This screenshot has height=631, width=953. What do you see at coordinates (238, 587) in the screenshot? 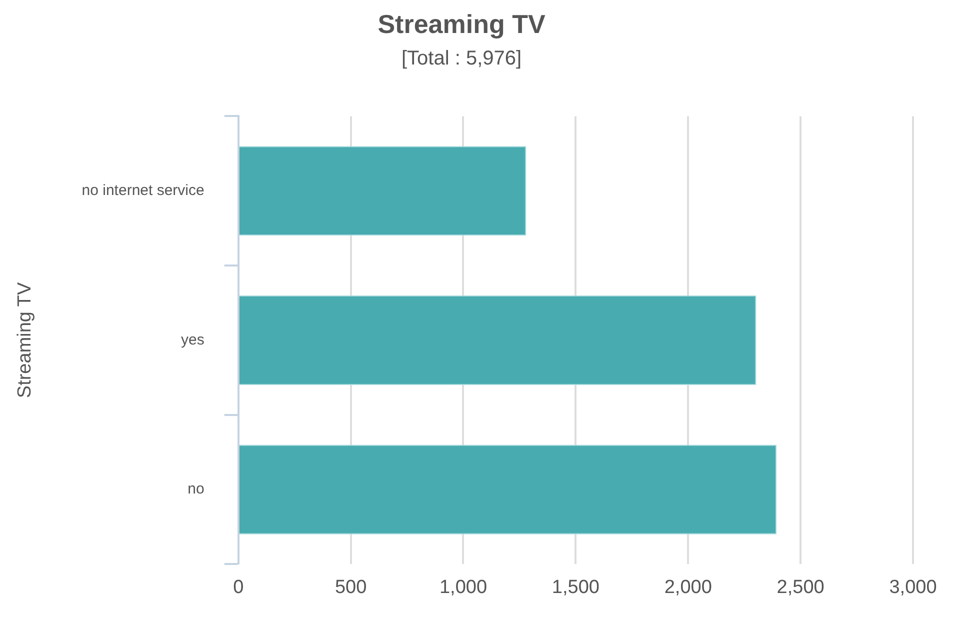
I see `x-tick-label: 0` at bounding box center [238, 587].